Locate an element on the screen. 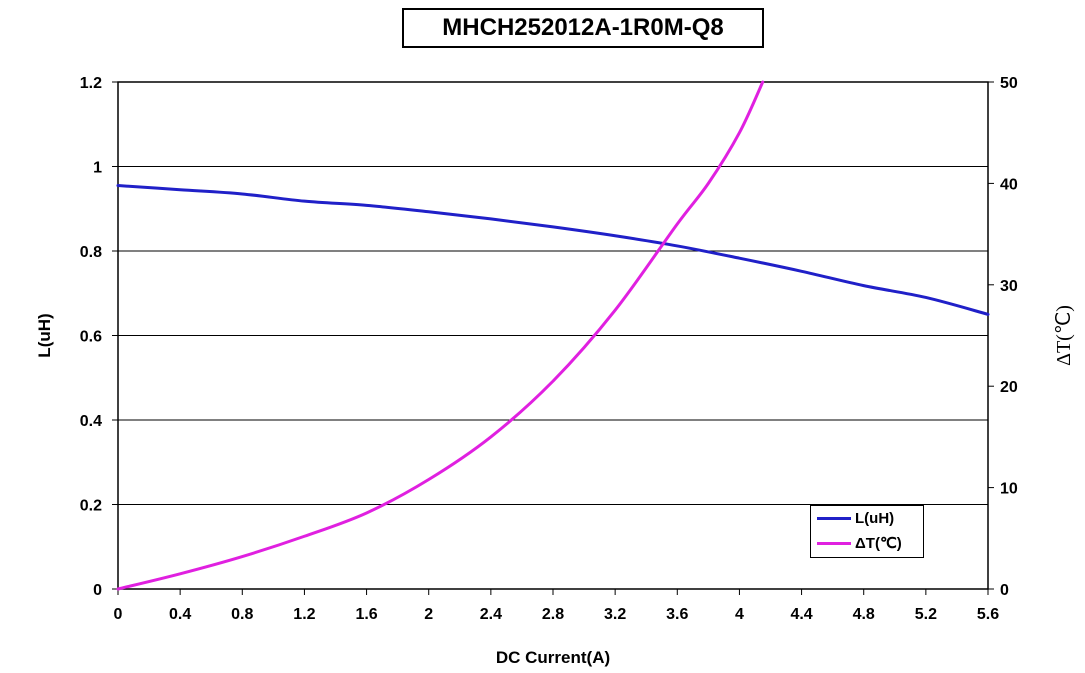 The image size is (1085, 673). x-tick-label: 1.6 is located at coordinates (366, 614).